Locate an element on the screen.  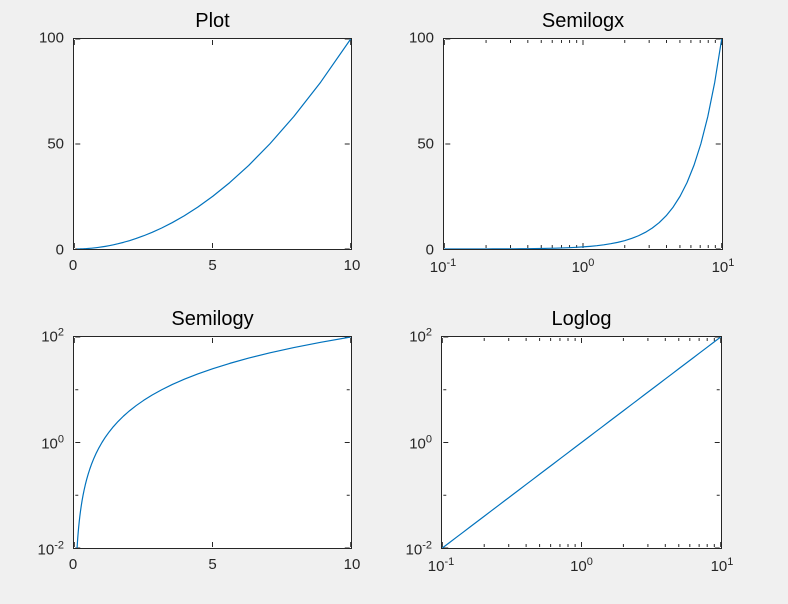
subplot-title: Plot is located at coordinates (212, 21).